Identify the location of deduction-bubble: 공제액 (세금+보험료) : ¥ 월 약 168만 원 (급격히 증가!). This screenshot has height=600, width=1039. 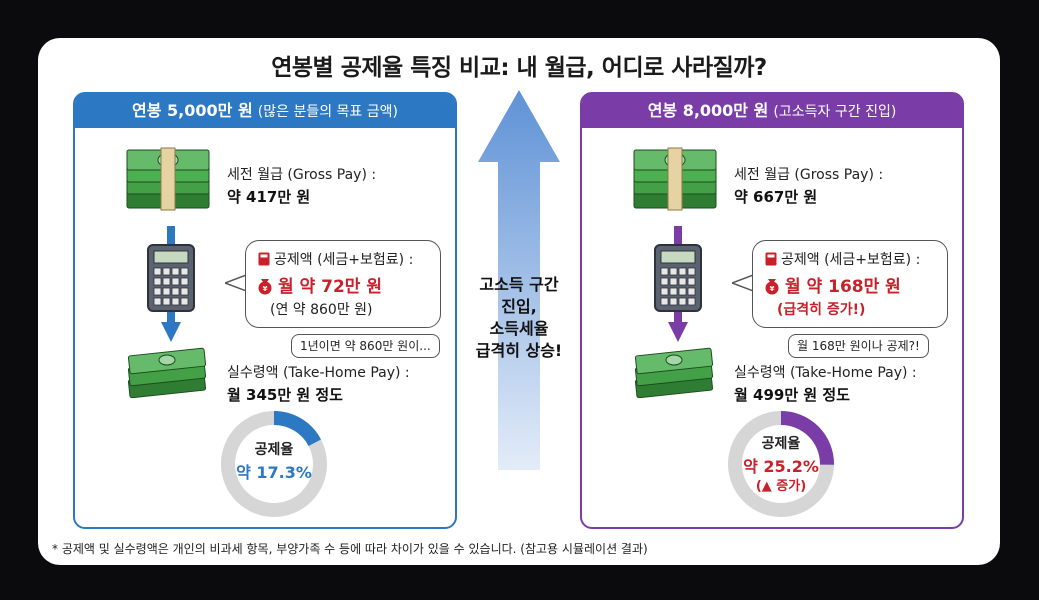
(850, 284).